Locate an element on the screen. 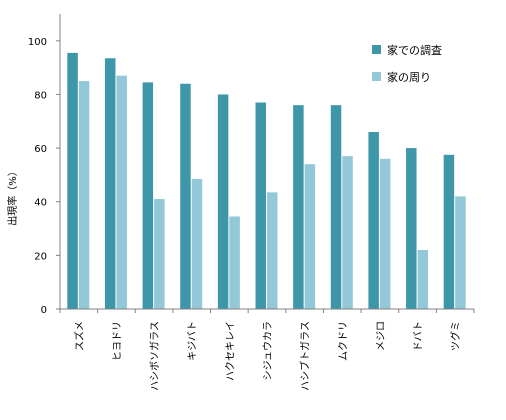 The width and height of the screenshot is (506, 420). x-category-label: ムクドリ is located at coordinates (343, 341).